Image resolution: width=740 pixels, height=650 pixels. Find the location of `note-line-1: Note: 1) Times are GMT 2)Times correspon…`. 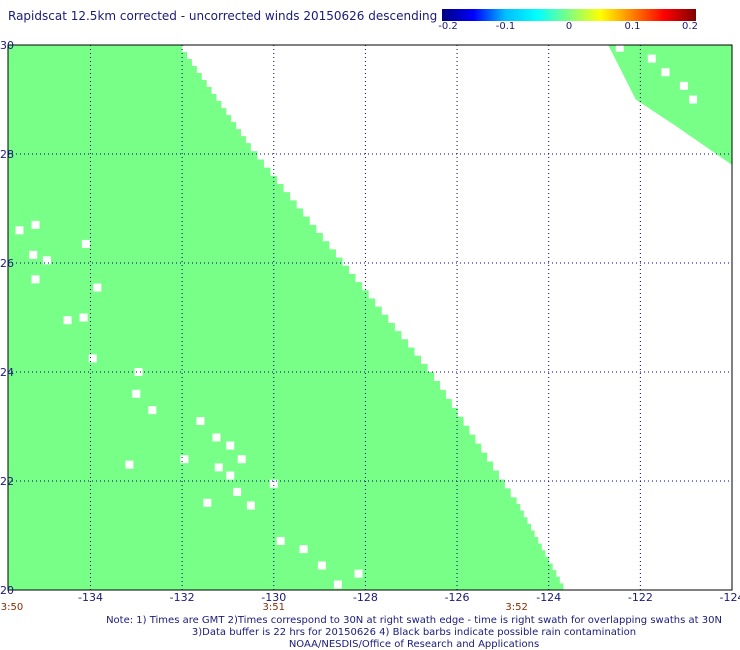

note-line-1: Note: 1) Times are GMT 2)Times correspon… is located at coordinates (414, 620).